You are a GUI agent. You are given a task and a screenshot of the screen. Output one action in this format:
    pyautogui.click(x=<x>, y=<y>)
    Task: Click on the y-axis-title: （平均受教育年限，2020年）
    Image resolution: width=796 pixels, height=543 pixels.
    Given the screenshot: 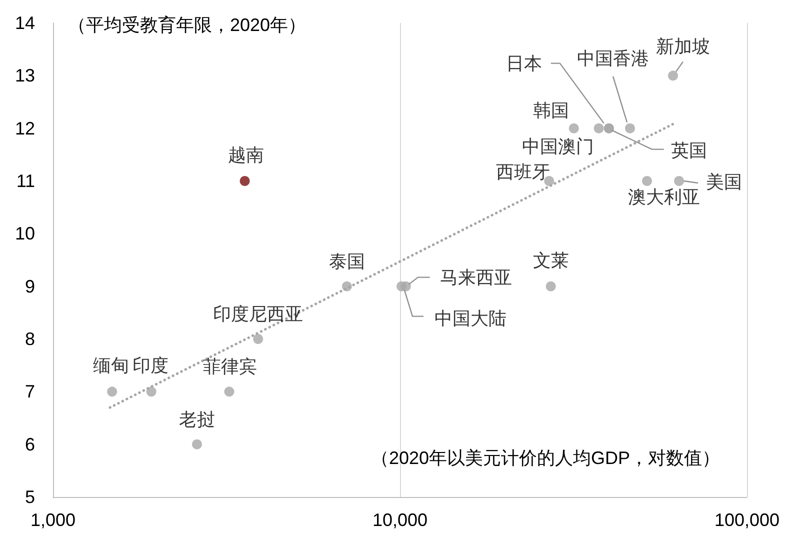 What is the action you would take?
    pyautogui.click(x=187, y=25)
    